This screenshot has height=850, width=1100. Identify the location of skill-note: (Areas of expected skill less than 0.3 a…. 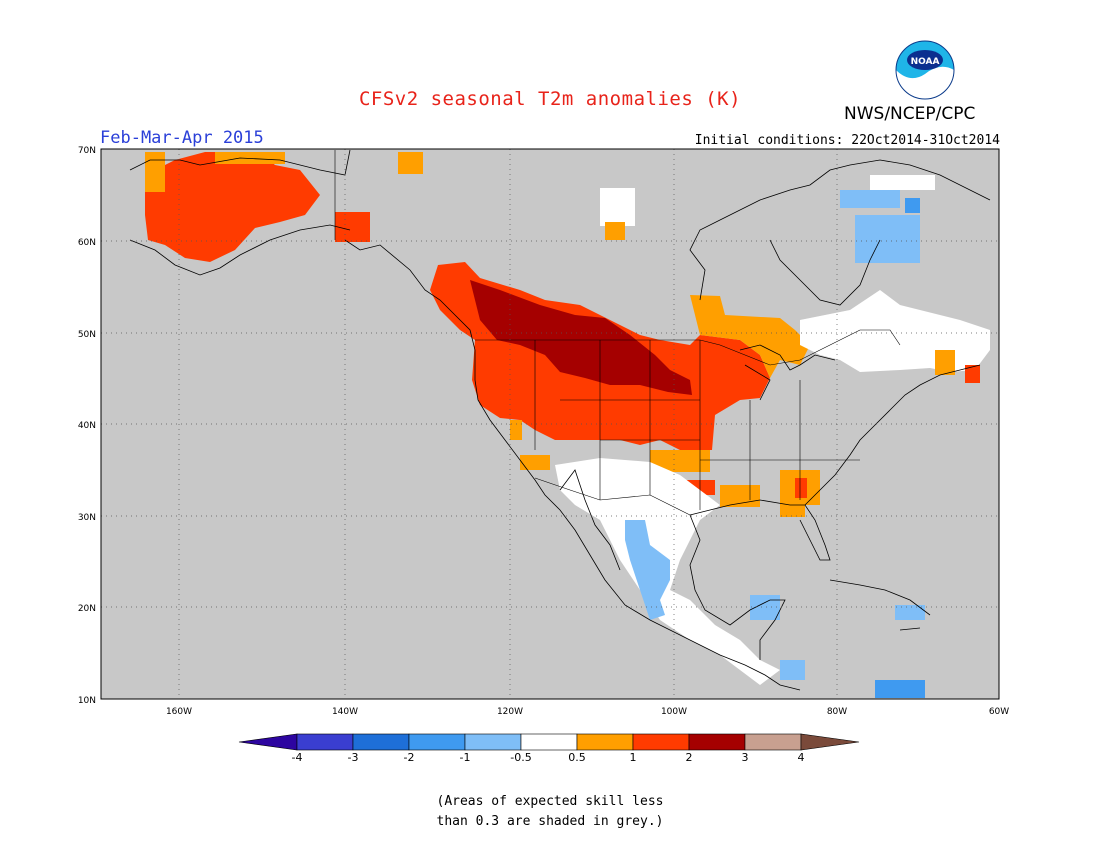
(550, 812).